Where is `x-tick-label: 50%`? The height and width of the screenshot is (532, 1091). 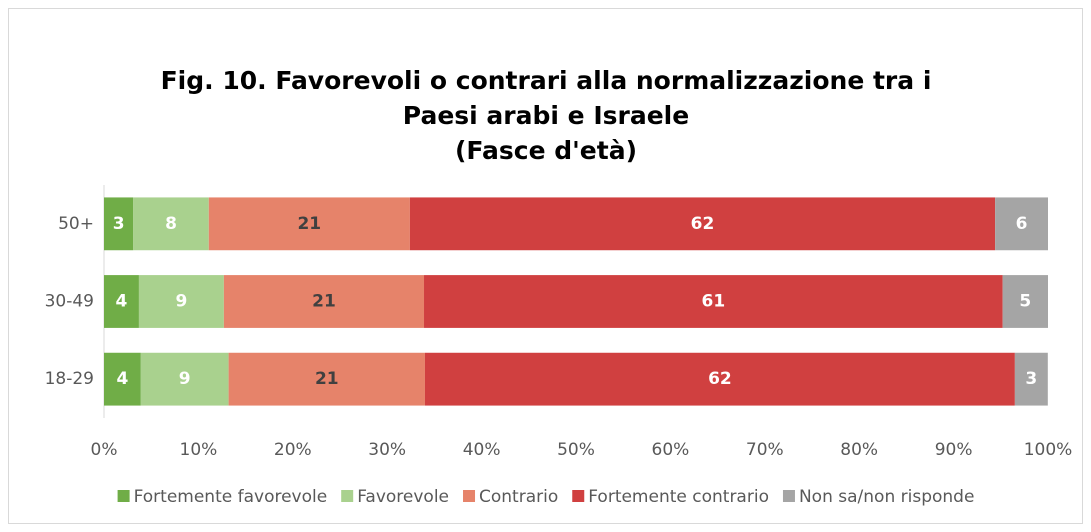 x-tick-label: 50% is located at coordinates (576, 450).